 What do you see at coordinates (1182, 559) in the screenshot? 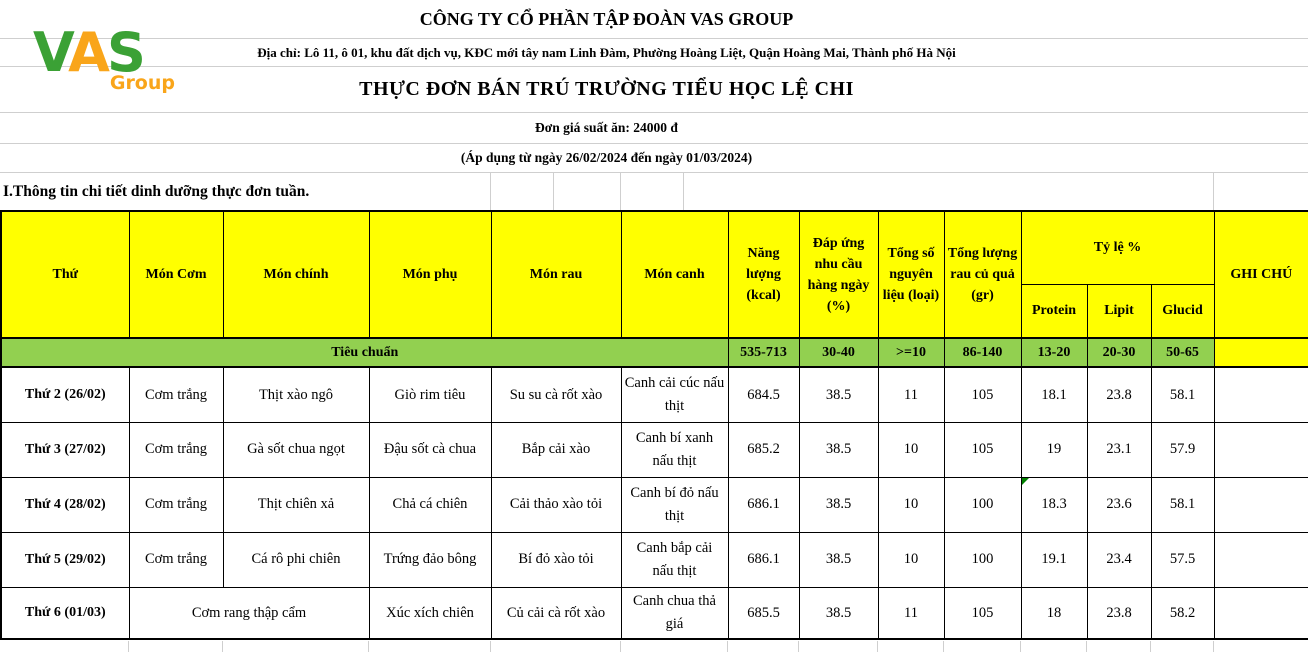
I see `cell-glucid: 57.5` at bounding box center [1182, 559].